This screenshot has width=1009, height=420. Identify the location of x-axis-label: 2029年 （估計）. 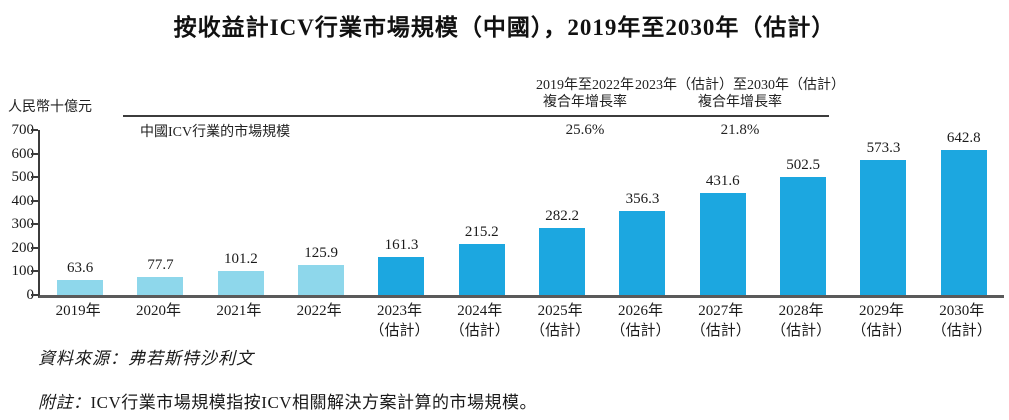
(881, 321).